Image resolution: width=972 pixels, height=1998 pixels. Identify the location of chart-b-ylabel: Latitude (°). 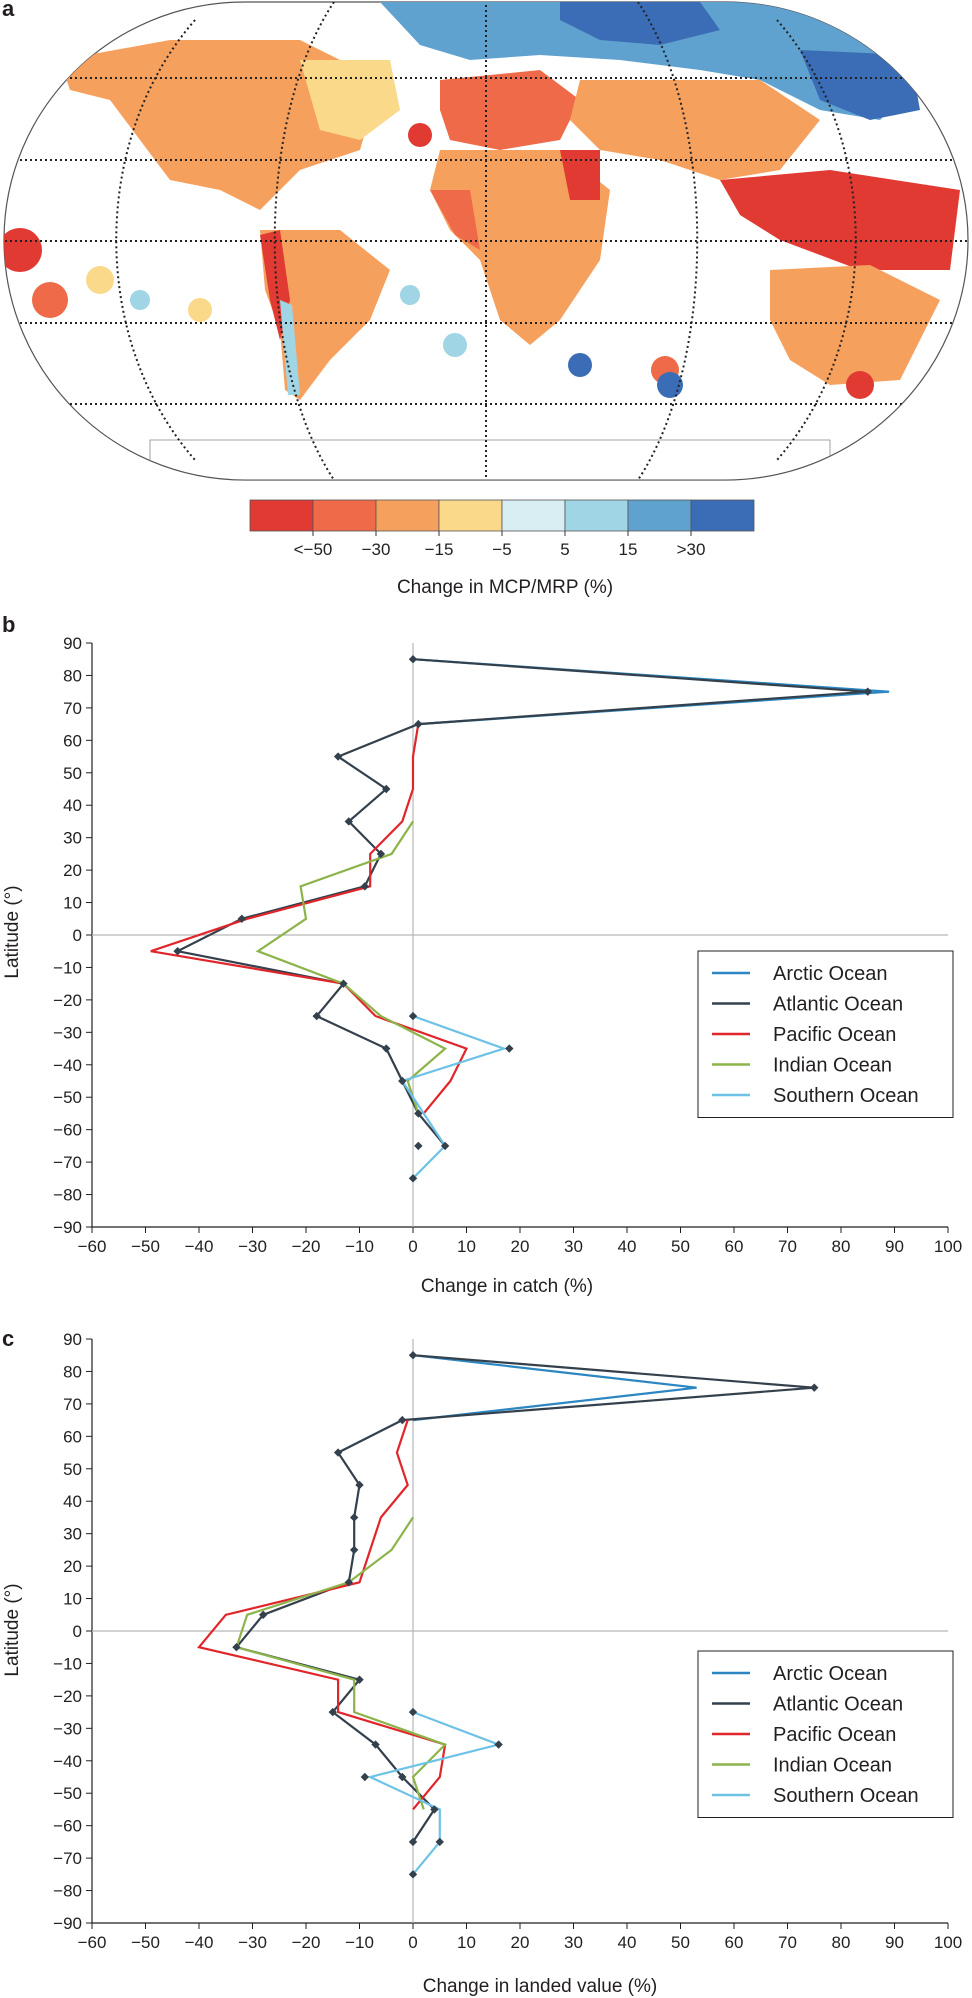
(12, 931).